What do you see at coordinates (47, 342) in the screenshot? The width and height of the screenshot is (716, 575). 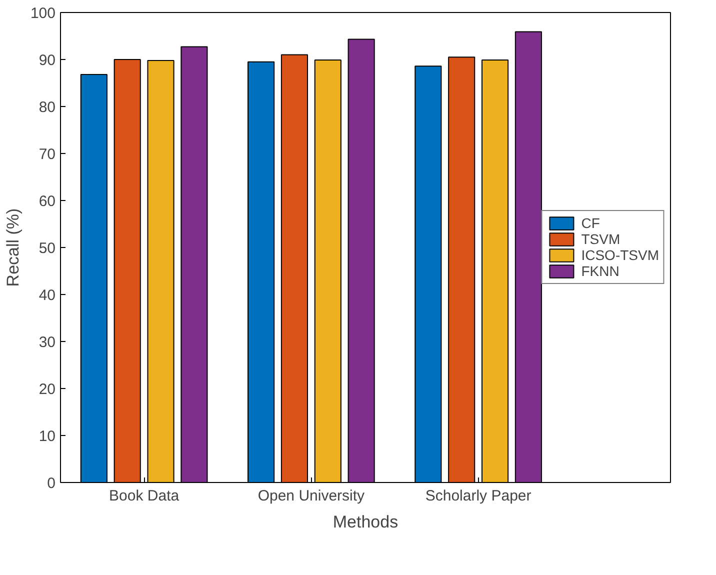 I see `y-tick-label: 30` at bounding box center [47, 342].